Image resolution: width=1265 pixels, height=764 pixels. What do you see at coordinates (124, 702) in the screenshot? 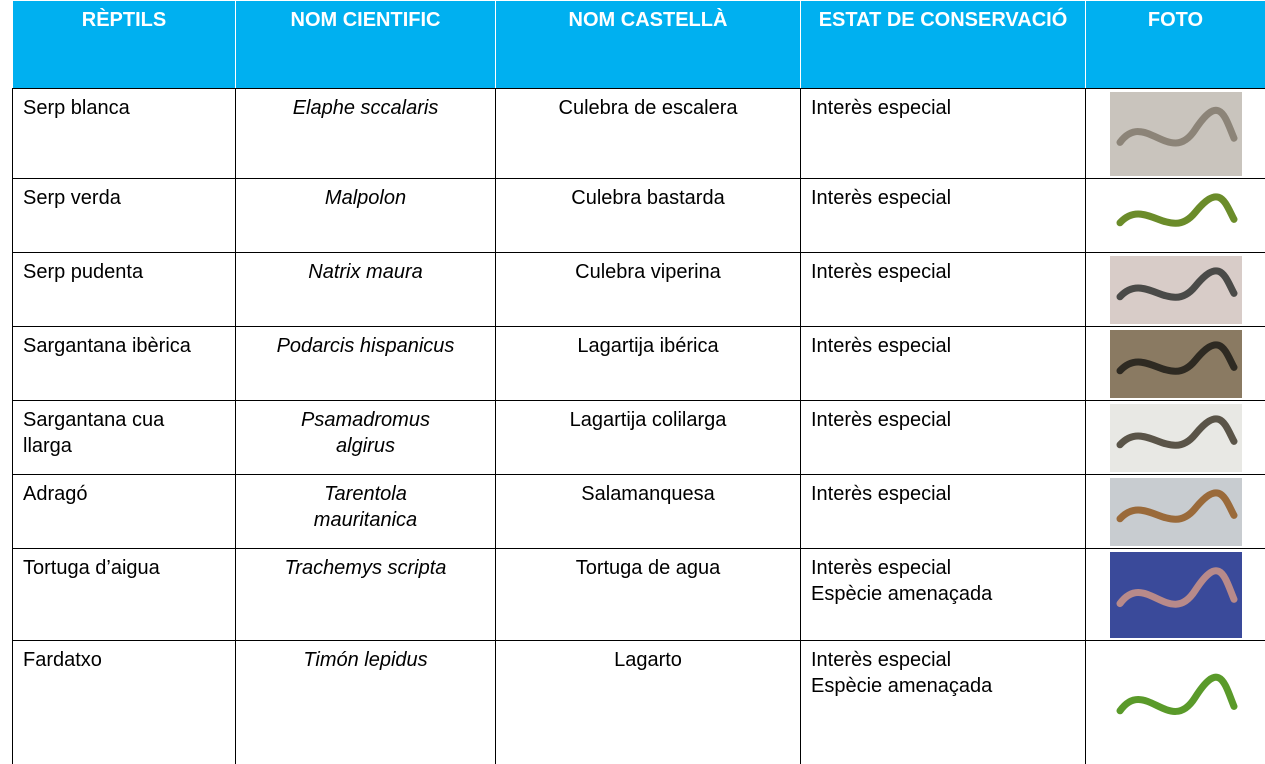
I see `common-name: Fardatxo` at bounding box center [124, 702].